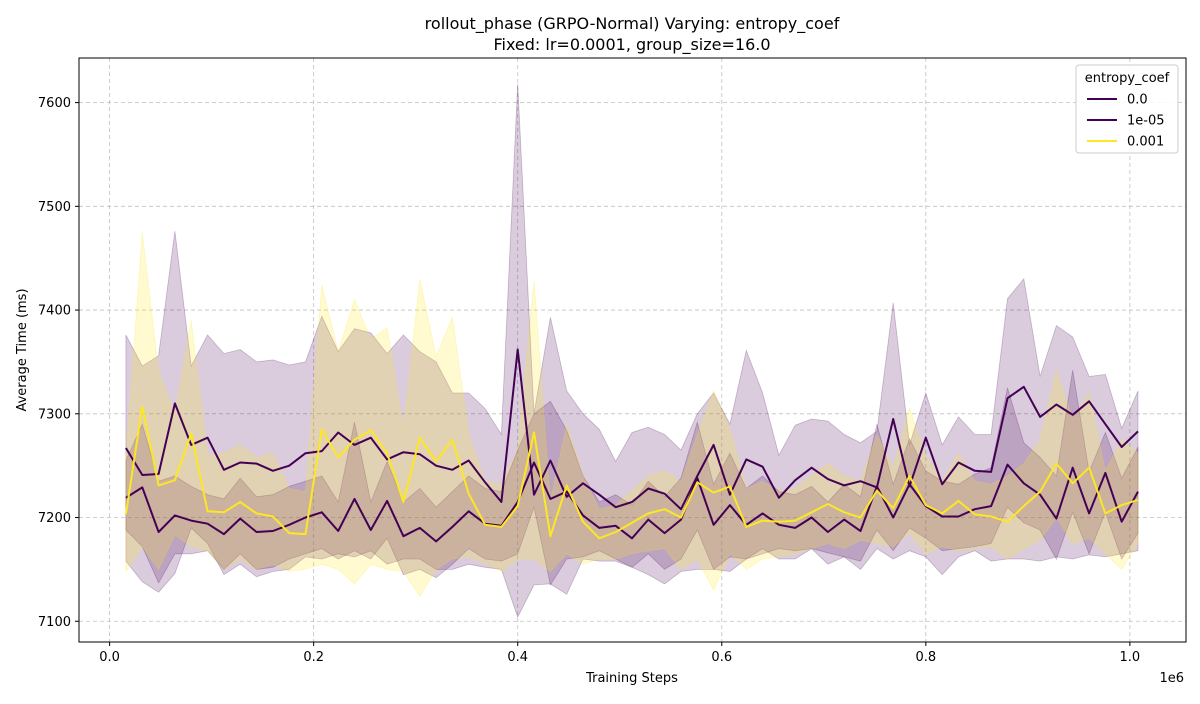 The image size is (1200, 704). I want to click on legend-box, so click(1127, 109).